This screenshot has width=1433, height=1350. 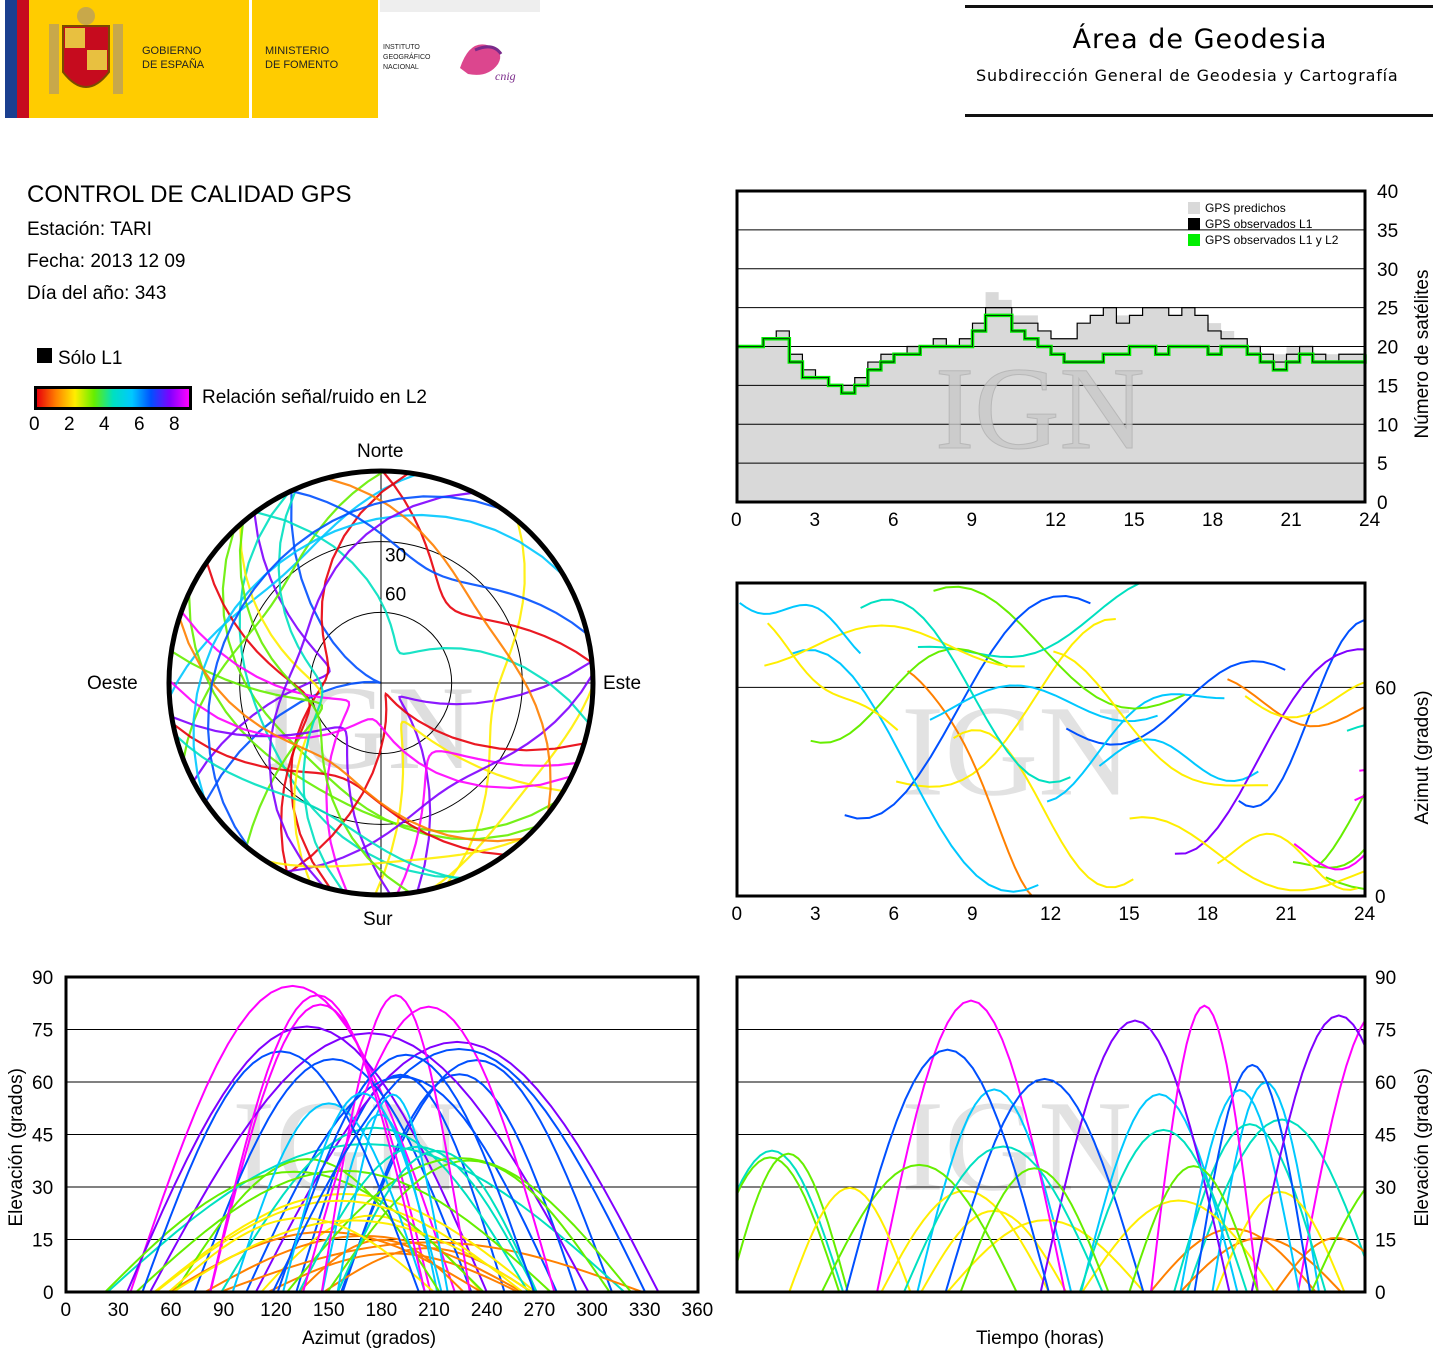 I want to click on elevation-vs-azimuth-xtick-label: 60, so click(x=170, y=1310).